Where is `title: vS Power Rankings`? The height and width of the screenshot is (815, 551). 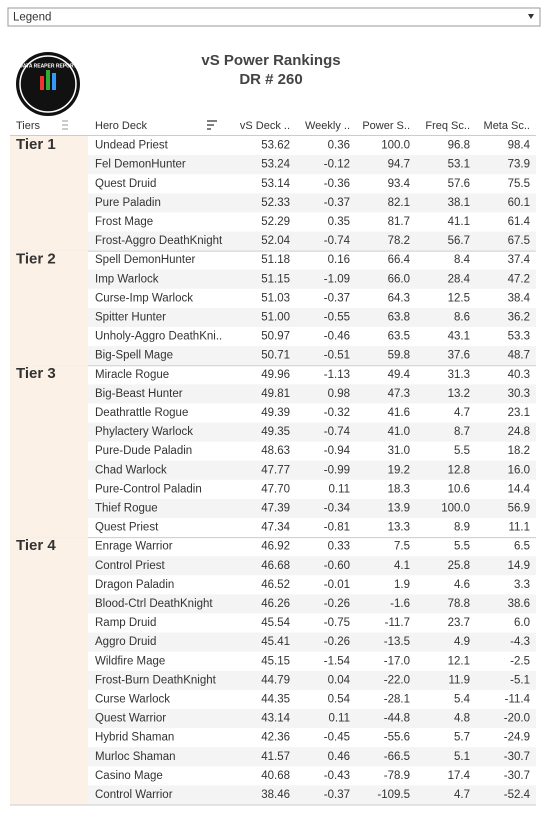
title: vS Power Rankings is located at coordinates (270, 60).